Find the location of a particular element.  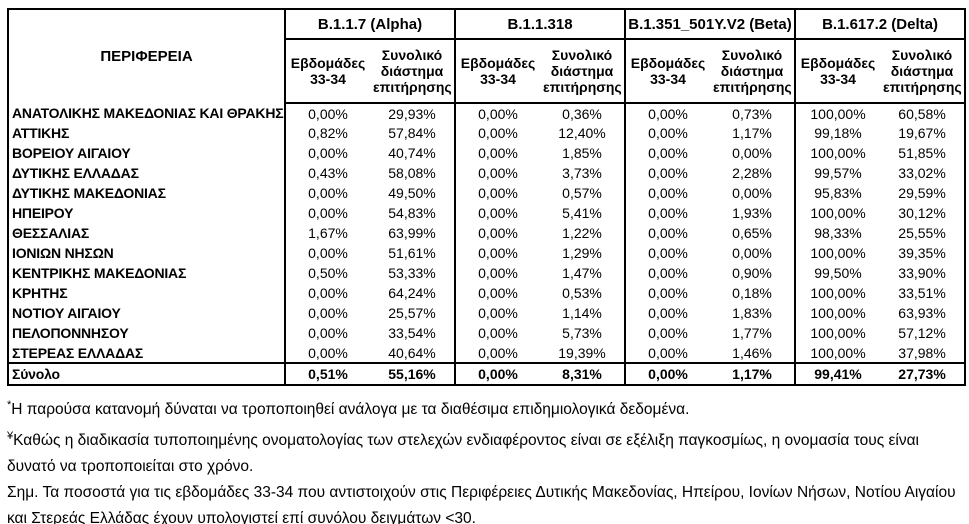

variant-group-header-alpha: B.1.1.7 (Alpha) is located at coordinates (369, 24).